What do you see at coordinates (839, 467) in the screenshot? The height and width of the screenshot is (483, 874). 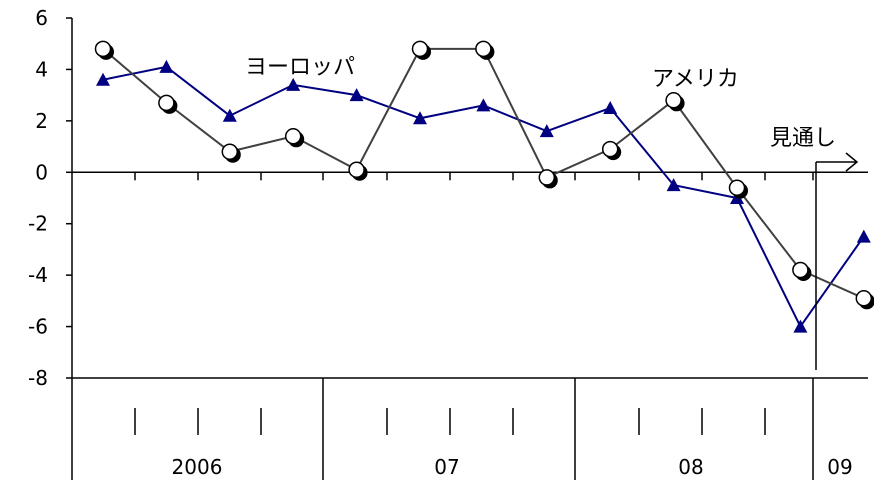 I see `year-label: 09` at bounding box center [839, 467].